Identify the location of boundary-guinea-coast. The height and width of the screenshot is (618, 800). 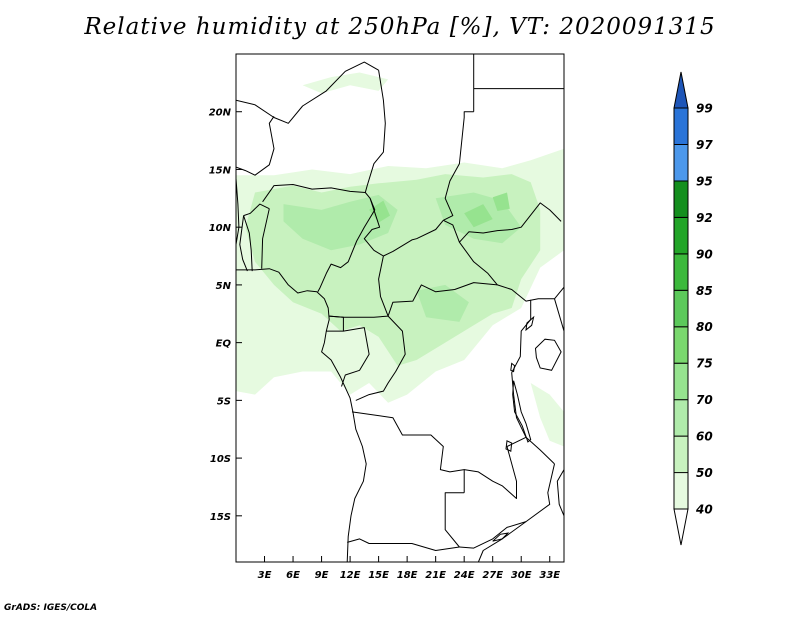
(238, 211).